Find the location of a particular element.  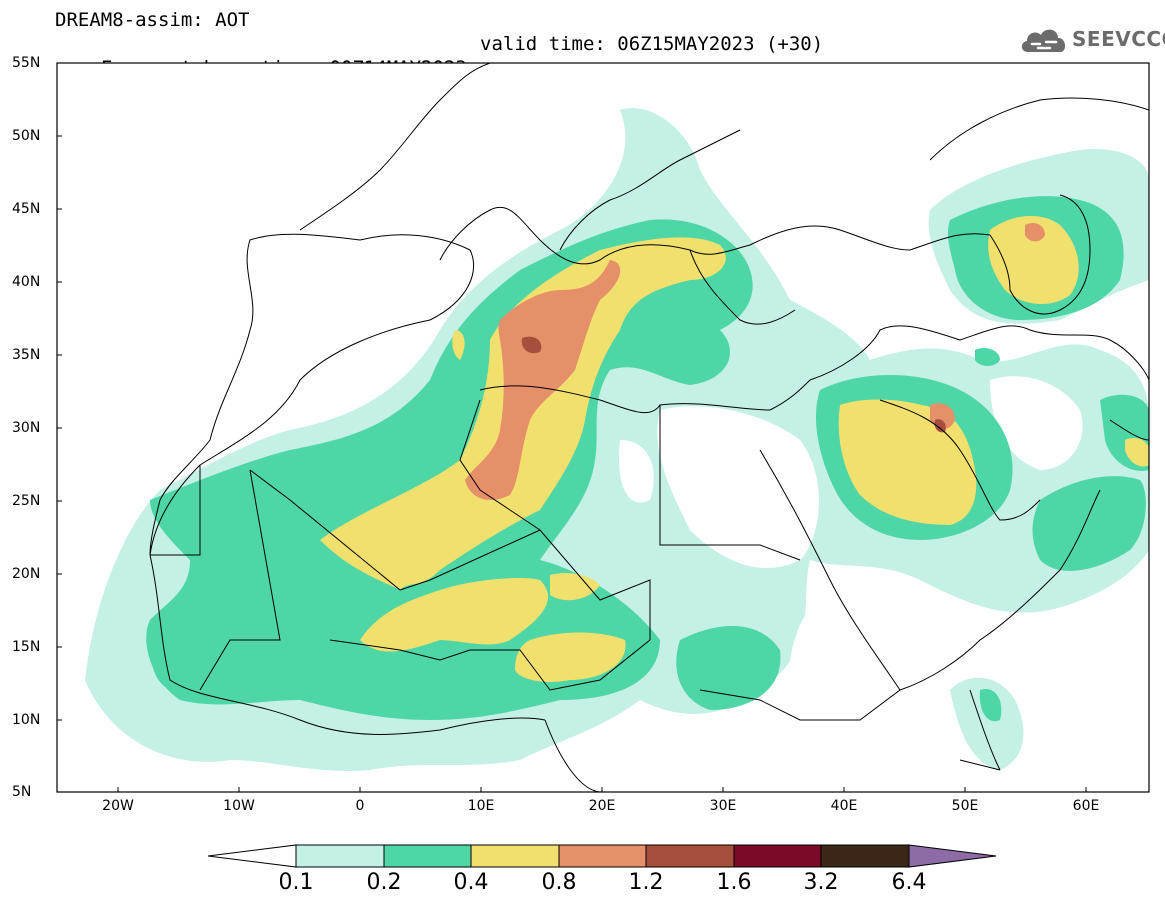

lat-label-45n: 45N is located at coordinates (26, 209).